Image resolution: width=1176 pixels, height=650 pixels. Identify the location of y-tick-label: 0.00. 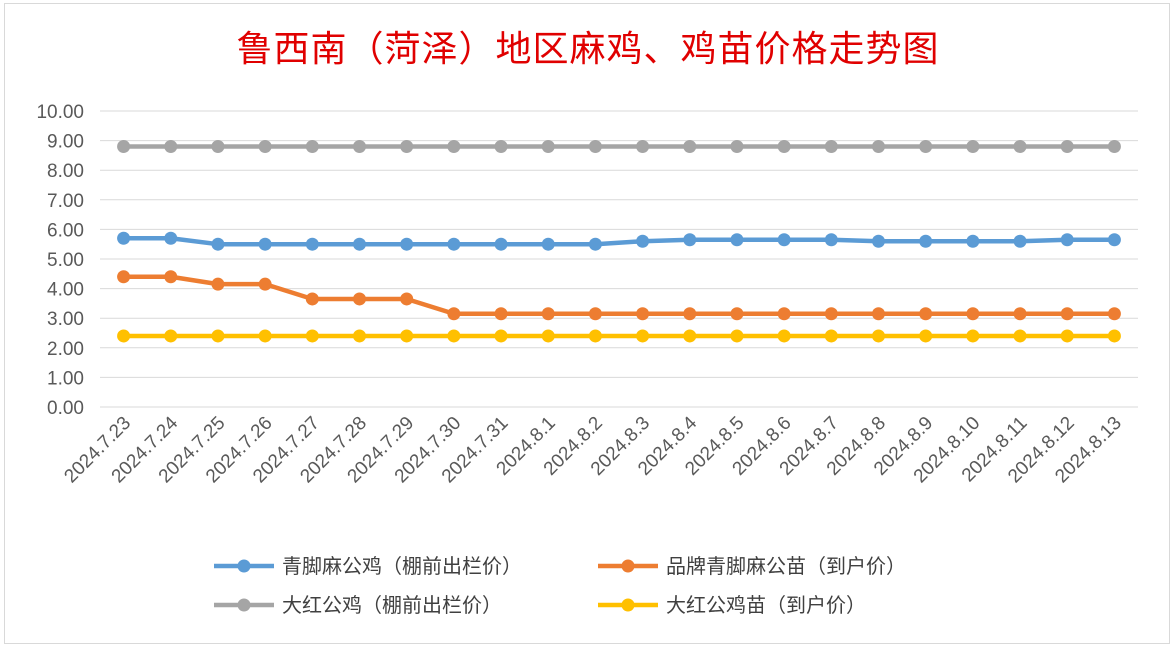
(65, 408).